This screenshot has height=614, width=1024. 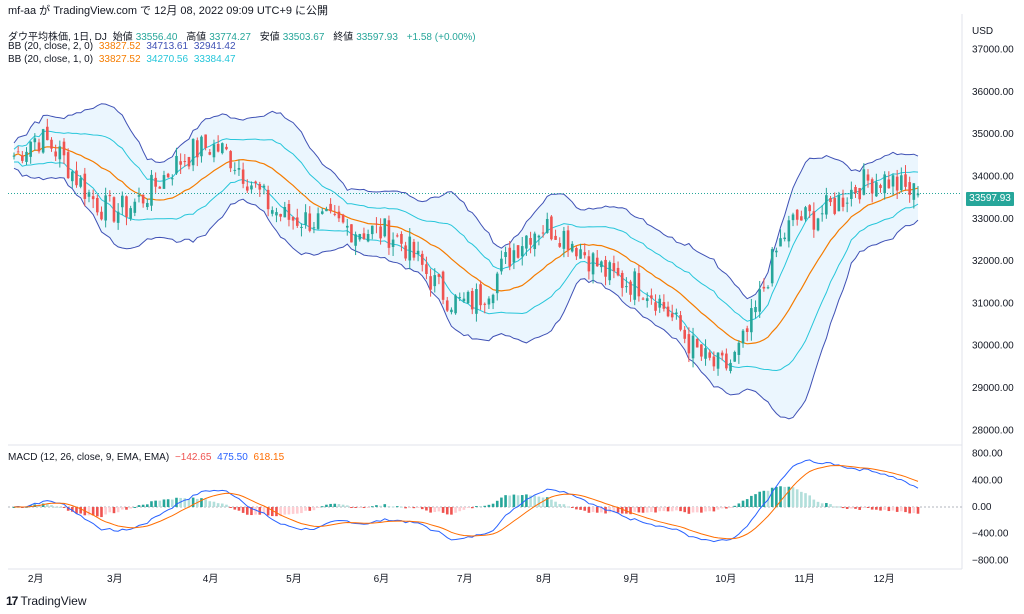 What do you see at coordinates (12, 601) in the screenshot?
I see `tv-logo-icon: 17` at bounding box center [12, 601].